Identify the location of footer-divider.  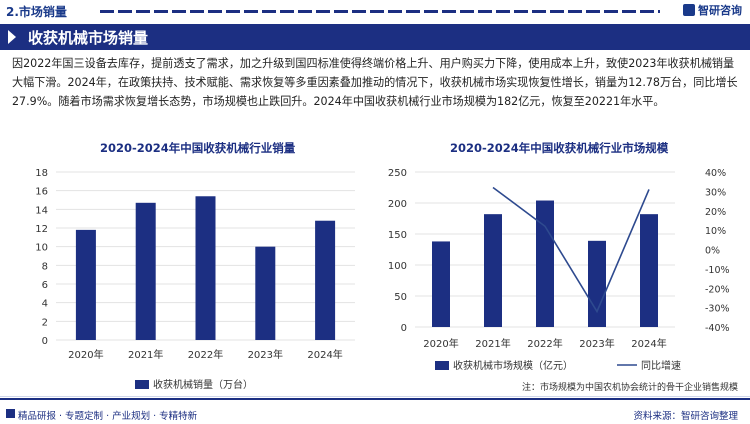
(375, 399).